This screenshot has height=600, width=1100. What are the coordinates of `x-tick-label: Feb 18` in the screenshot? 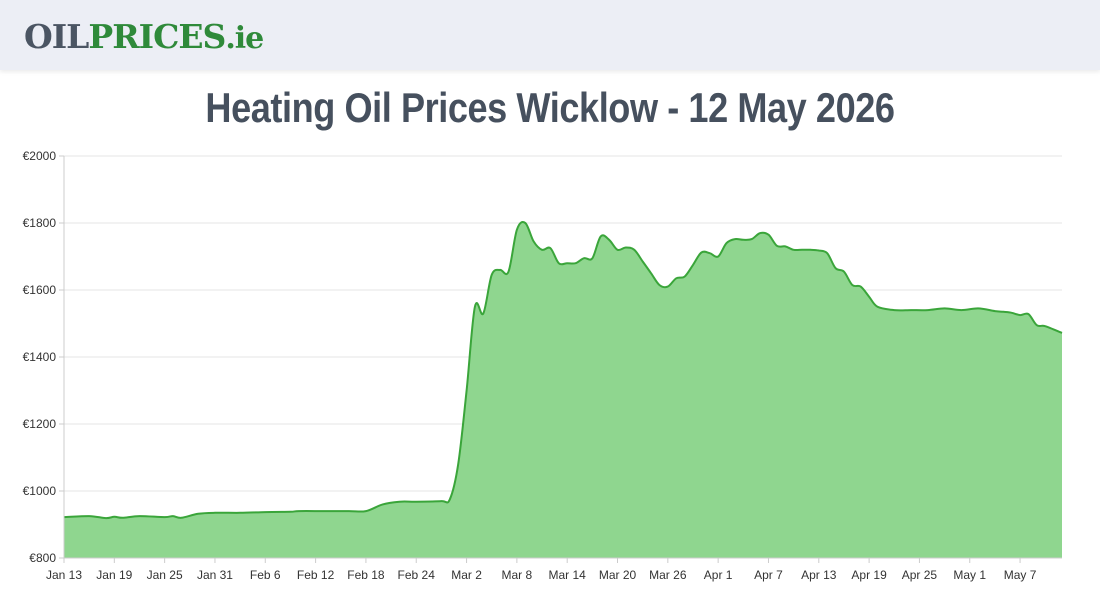 It's located at (366, 575).